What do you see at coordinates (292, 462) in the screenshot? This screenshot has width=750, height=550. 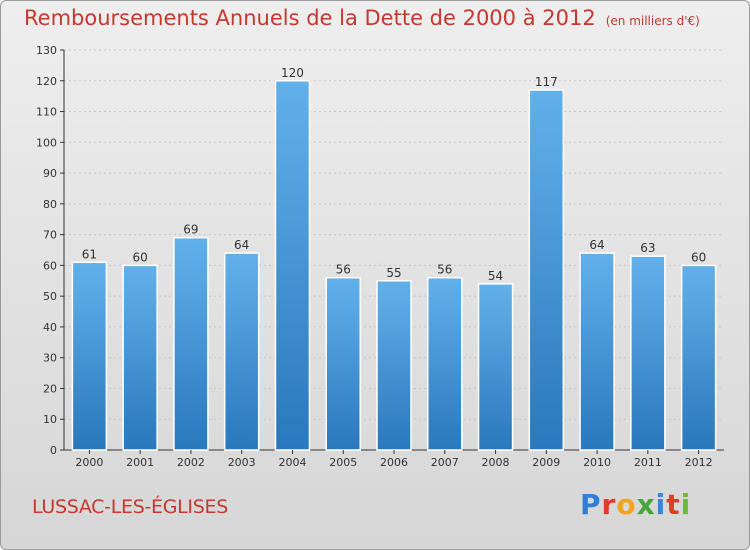 I see `x-tick-label: 2004` at bounding box center [292, 462].